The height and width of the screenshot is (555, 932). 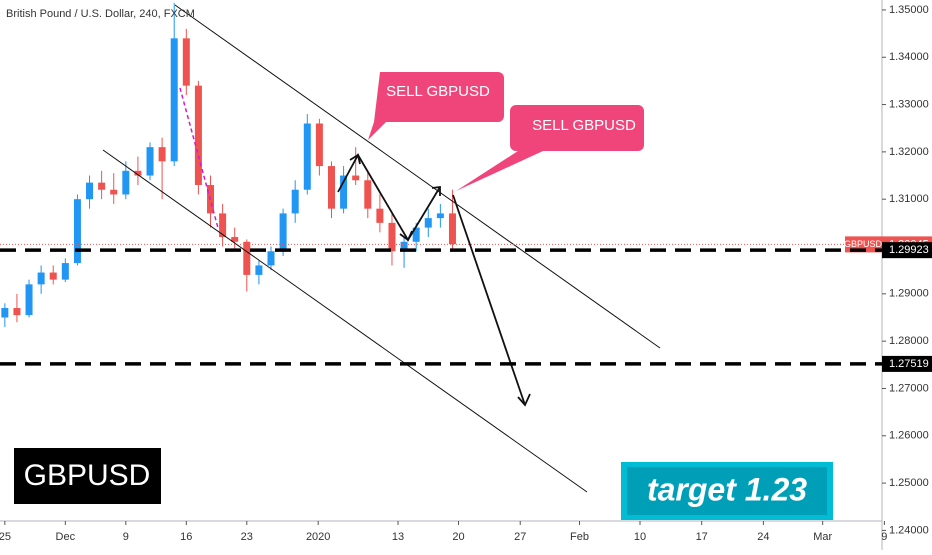 I want to click on x-tick-label: 27, so click(x=520, y=537).